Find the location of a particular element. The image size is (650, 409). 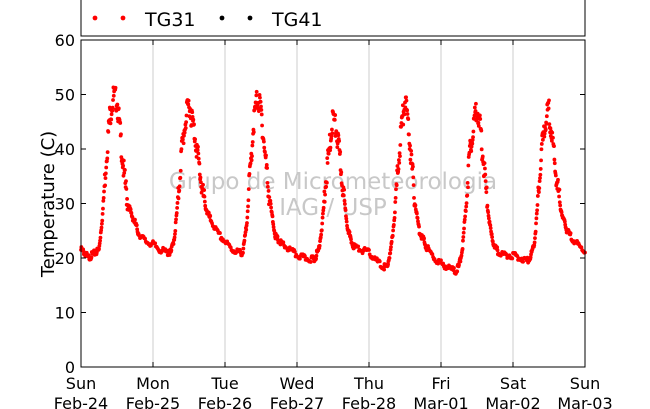

x-tick-label-day: Fri is located at coordinates (440, 383).